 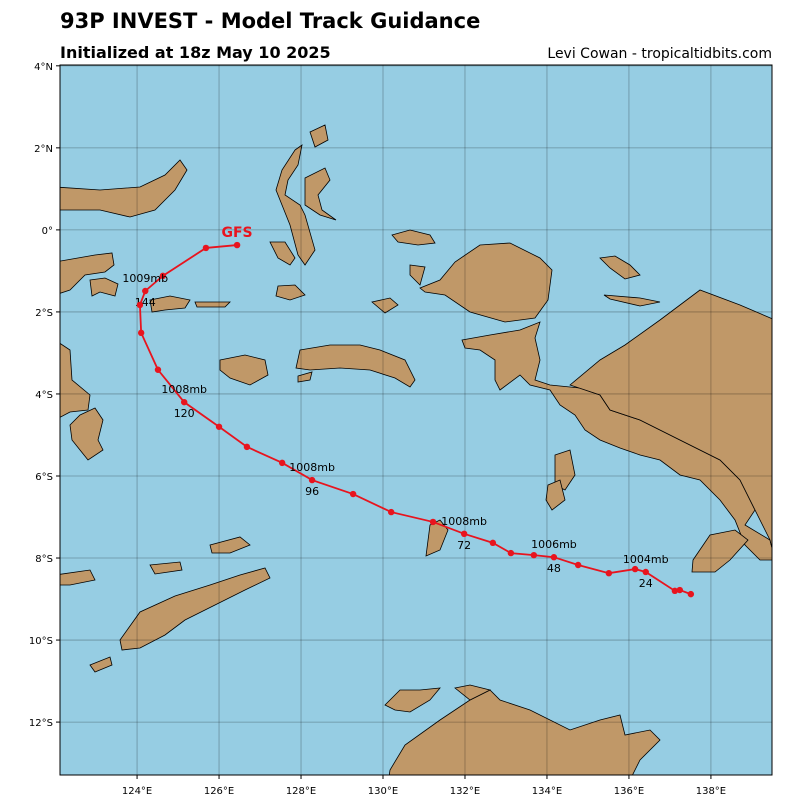 I want to click on y-tick-label: 10°S, so click(x=41, y=641).